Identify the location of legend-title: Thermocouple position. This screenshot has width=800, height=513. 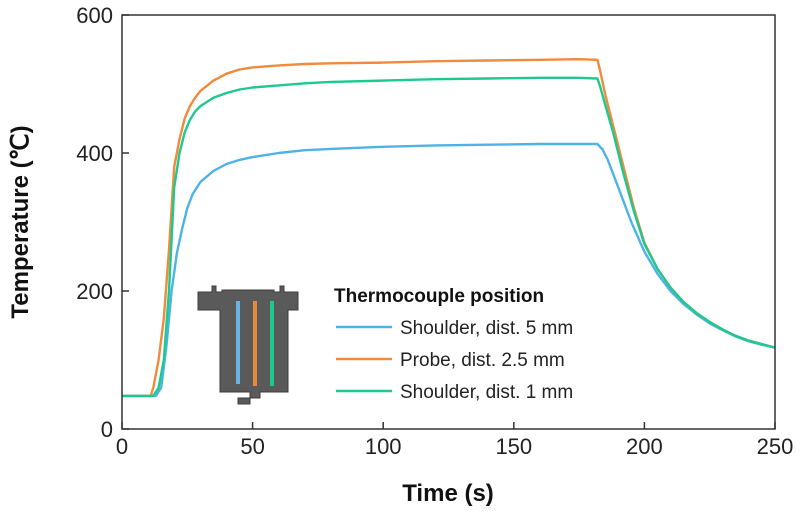
(439, 296).